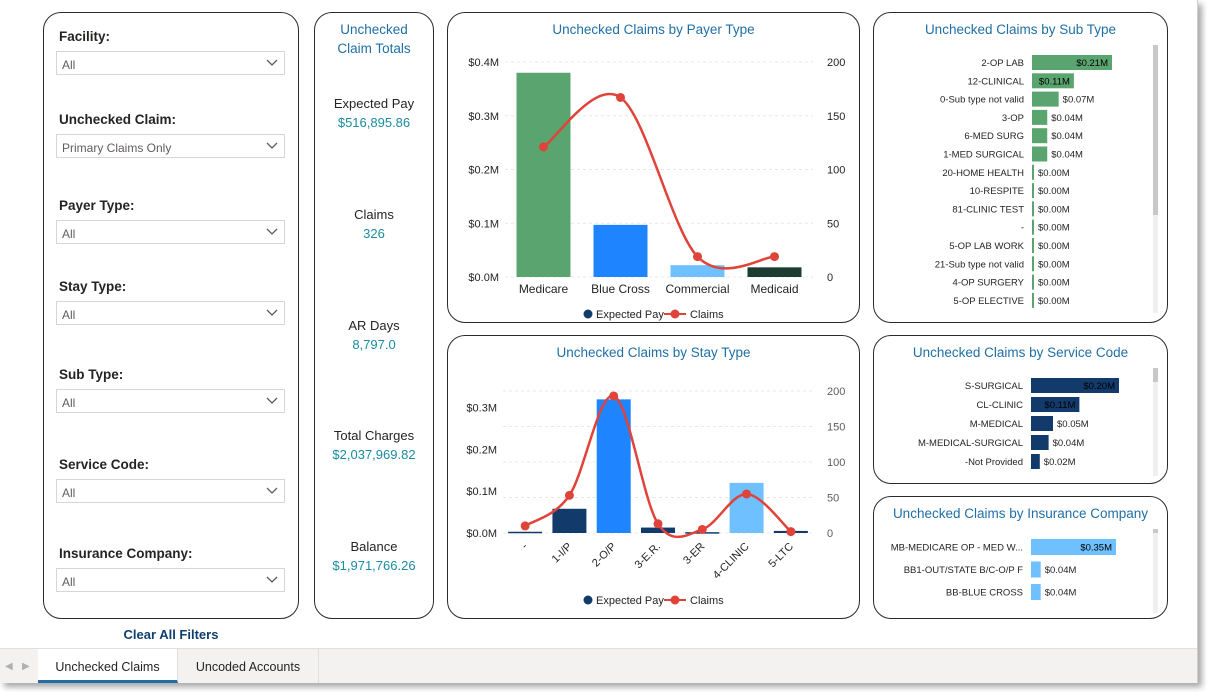 Image resolution: width=1207 pixels, height=692 pixels. Describe the element at coordinates (1013, 118) in the screenshot. I see `category-label: 3-OP` at that location.